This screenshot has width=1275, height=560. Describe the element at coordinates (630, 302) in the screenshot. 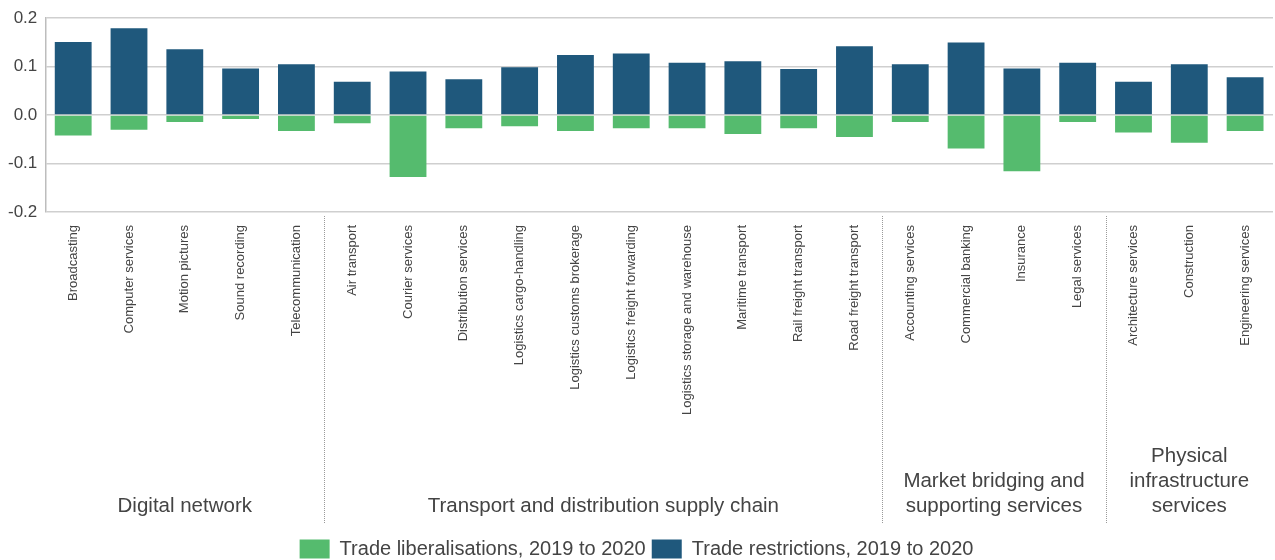

I see `x-tick-label: Logistics freight forwarding` at that location.